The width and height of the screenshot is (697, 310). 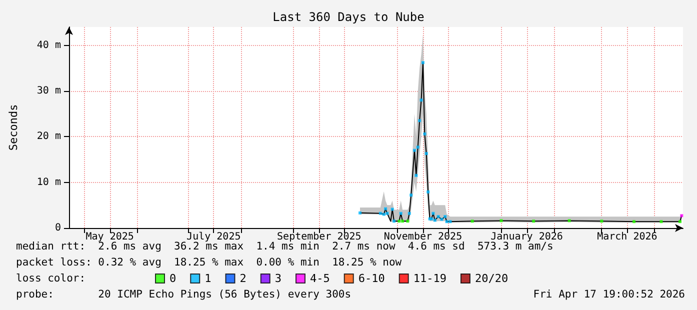 I want to click on legend-label: 6-10, so click(x=371, y=278).